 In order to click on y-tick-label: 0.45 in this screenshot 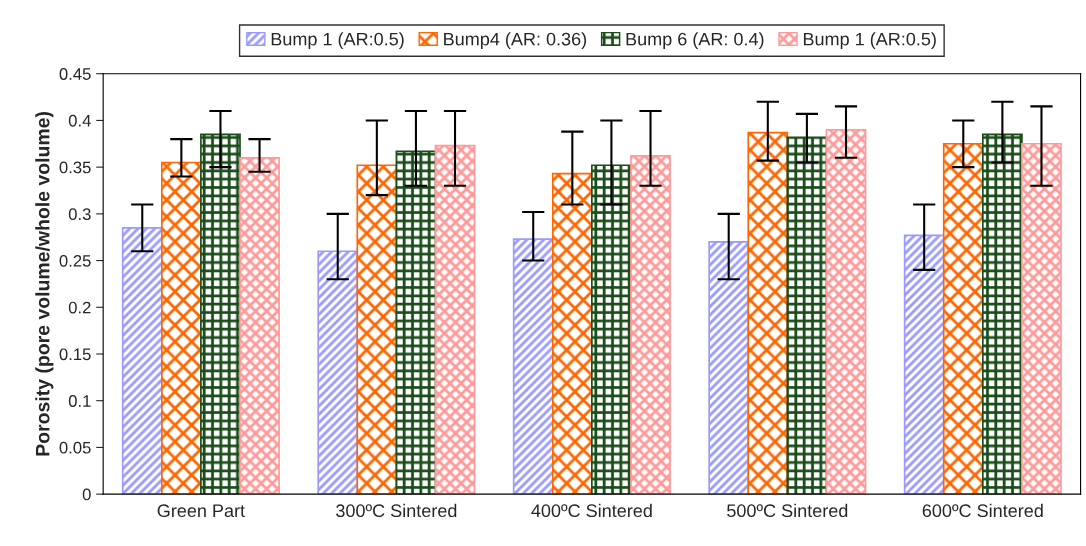, I will do `click(75, 74)`.